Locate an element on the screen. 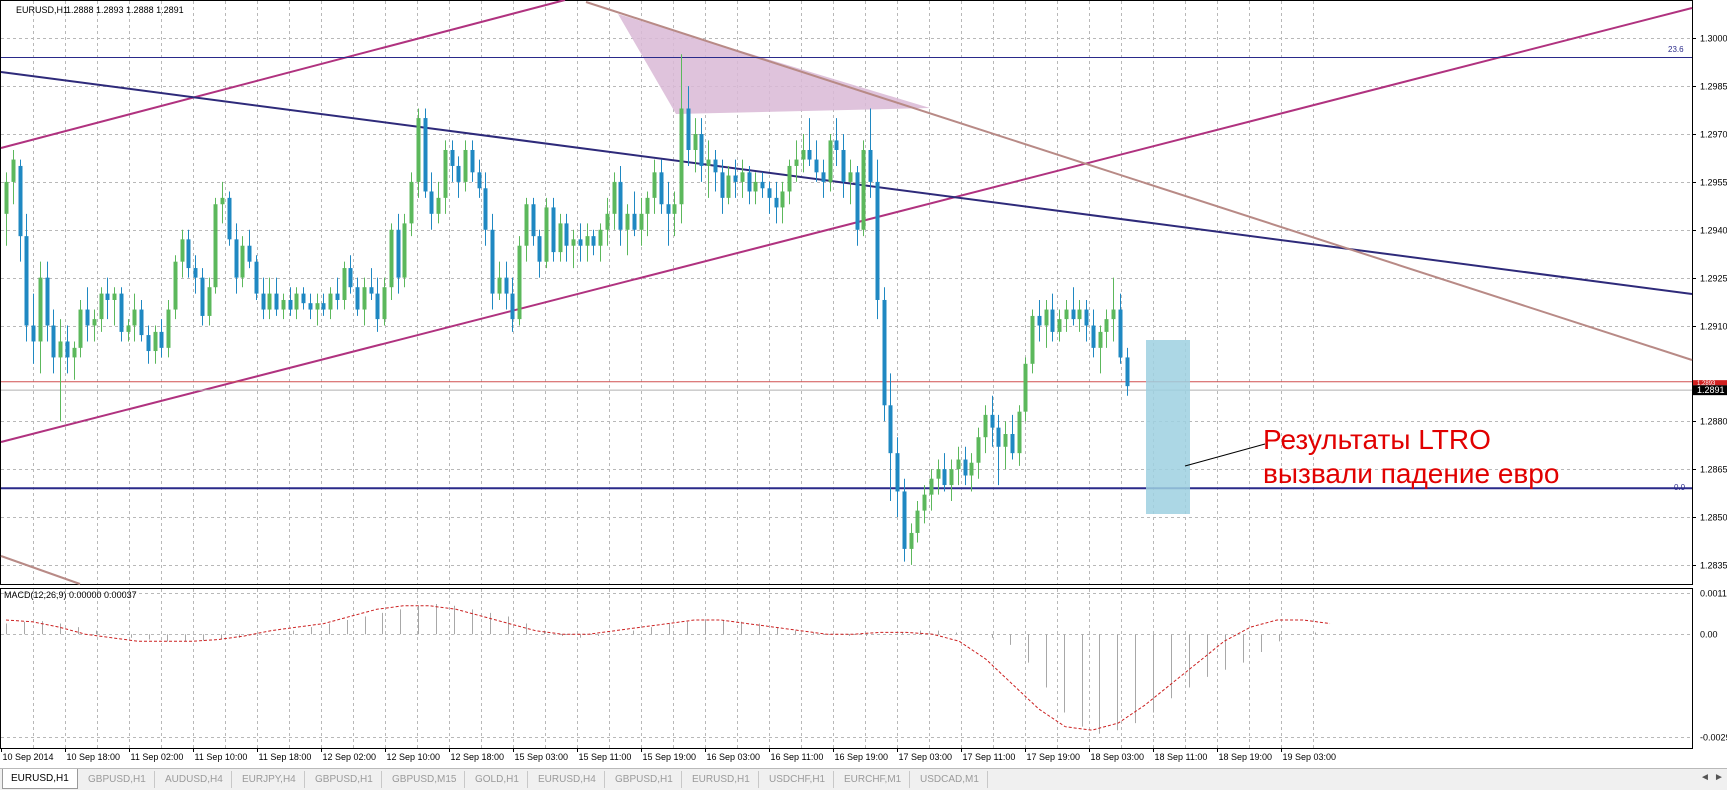  x-tick-label: 17 Sep 19:00 is located at coordinates (1054, 757).